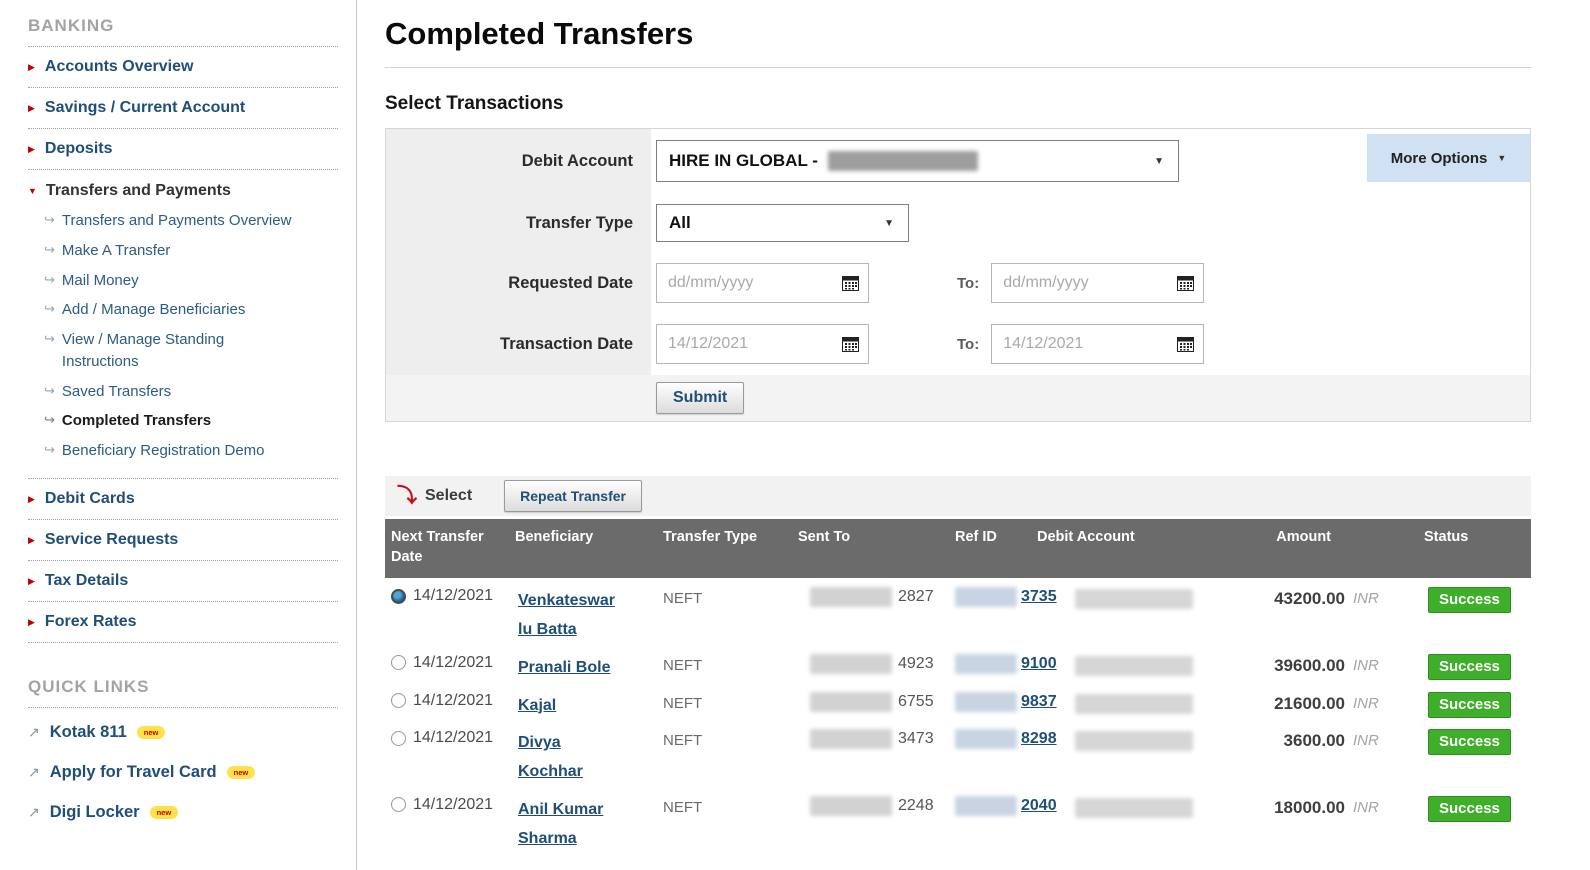 The height and width of the screenshot is (870, 1590). I want to click on sidebar-item-savings-current-account: ▶ Savings / Current Account, so click(183, 108).